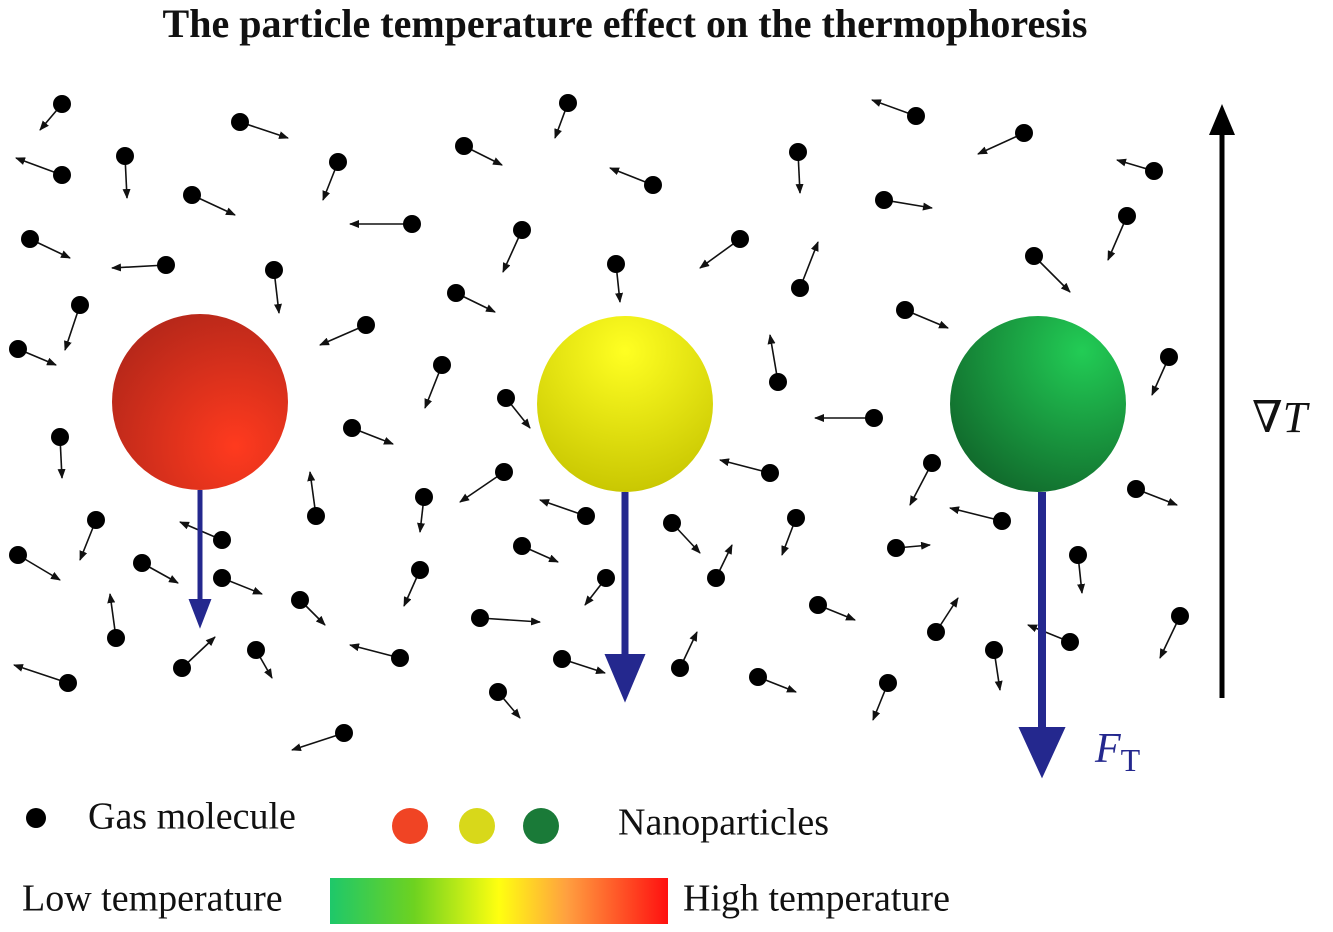 Image resolution: width=1333 pixels, height=932 pixels. I want to click on nanoparticle-medium, so click(625, 404).